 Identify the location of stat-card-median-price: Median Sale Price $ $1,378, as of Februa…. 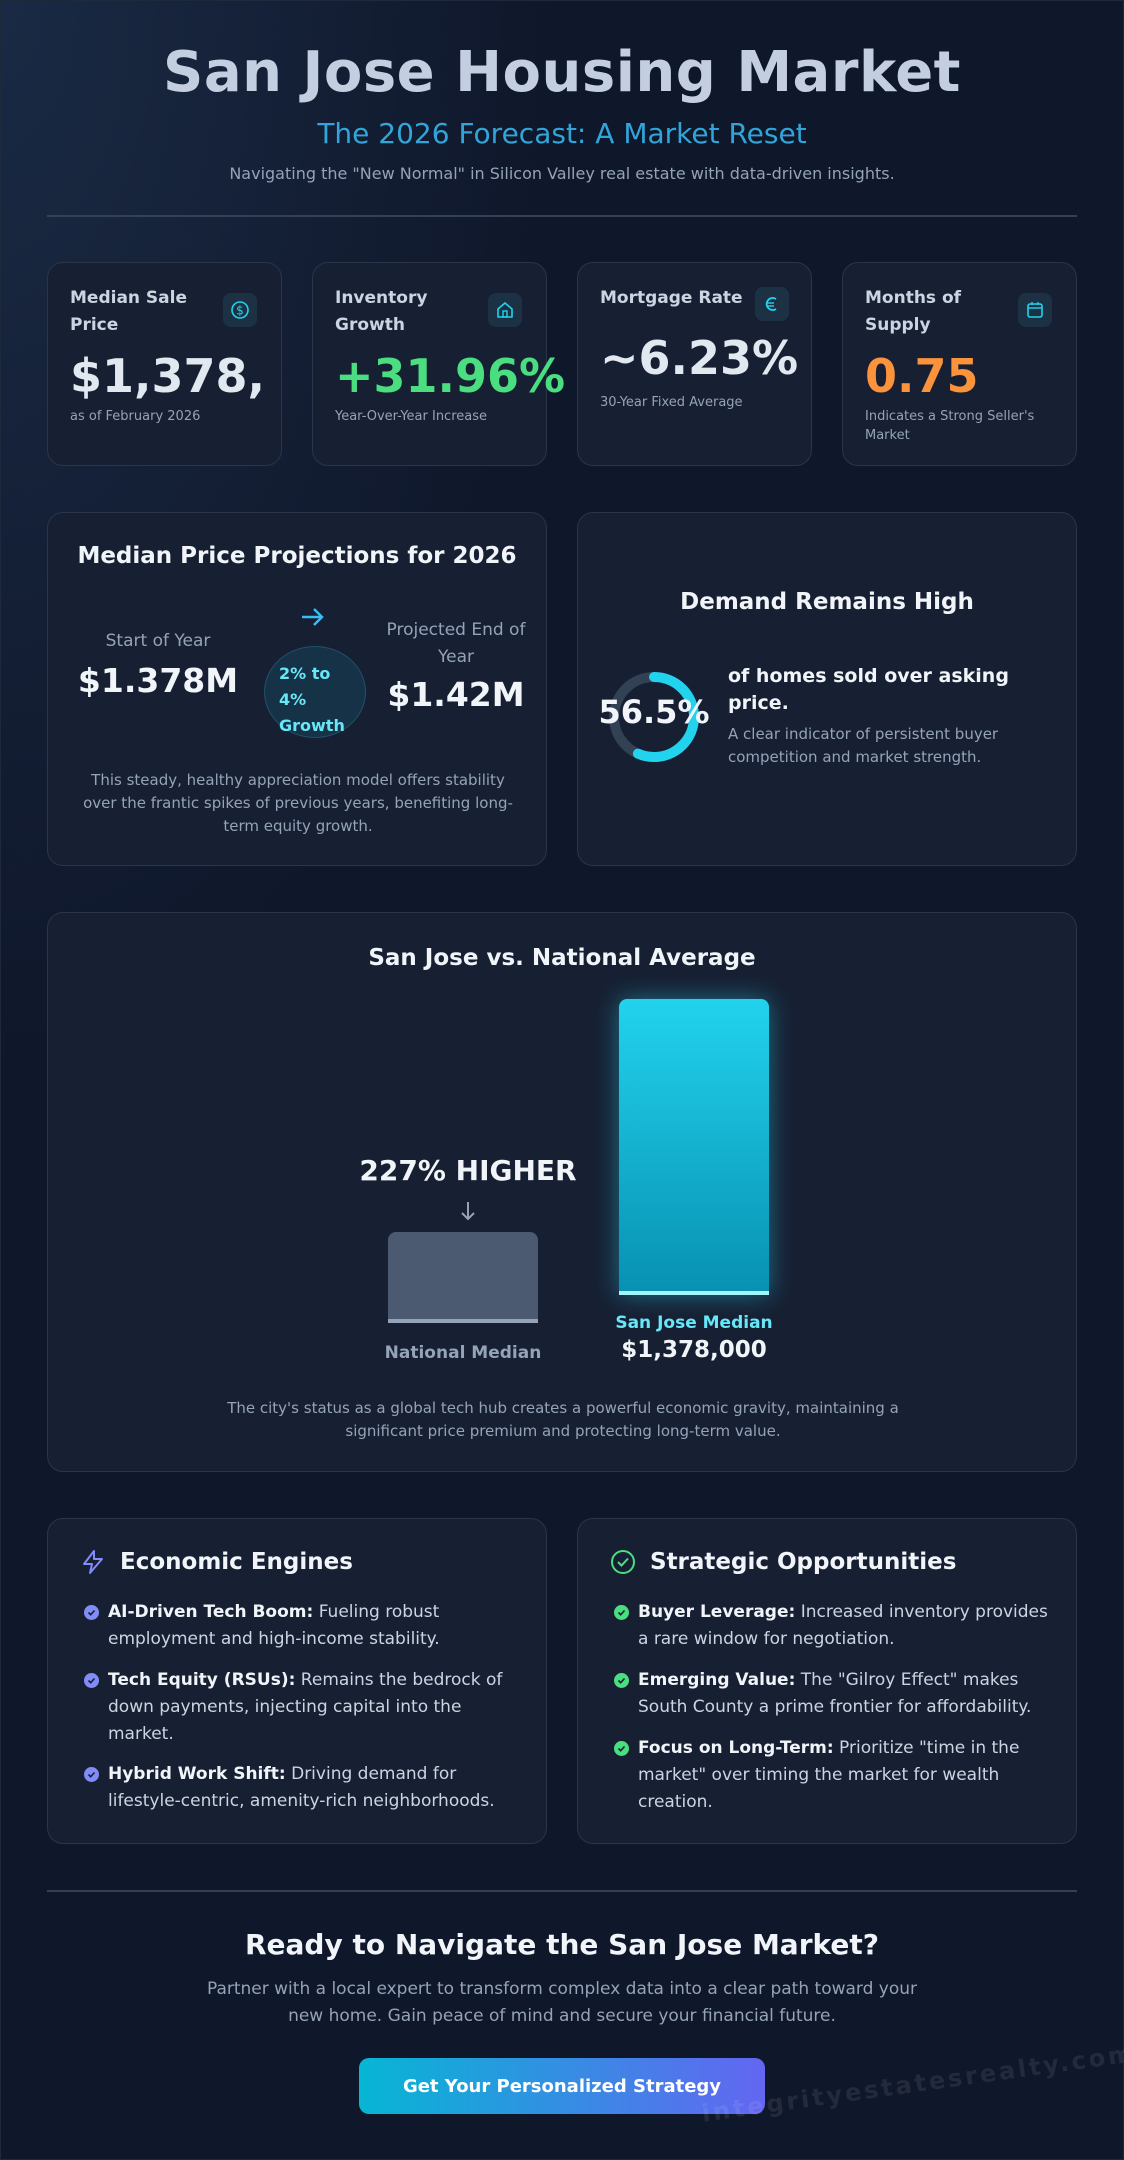
(164, 364).